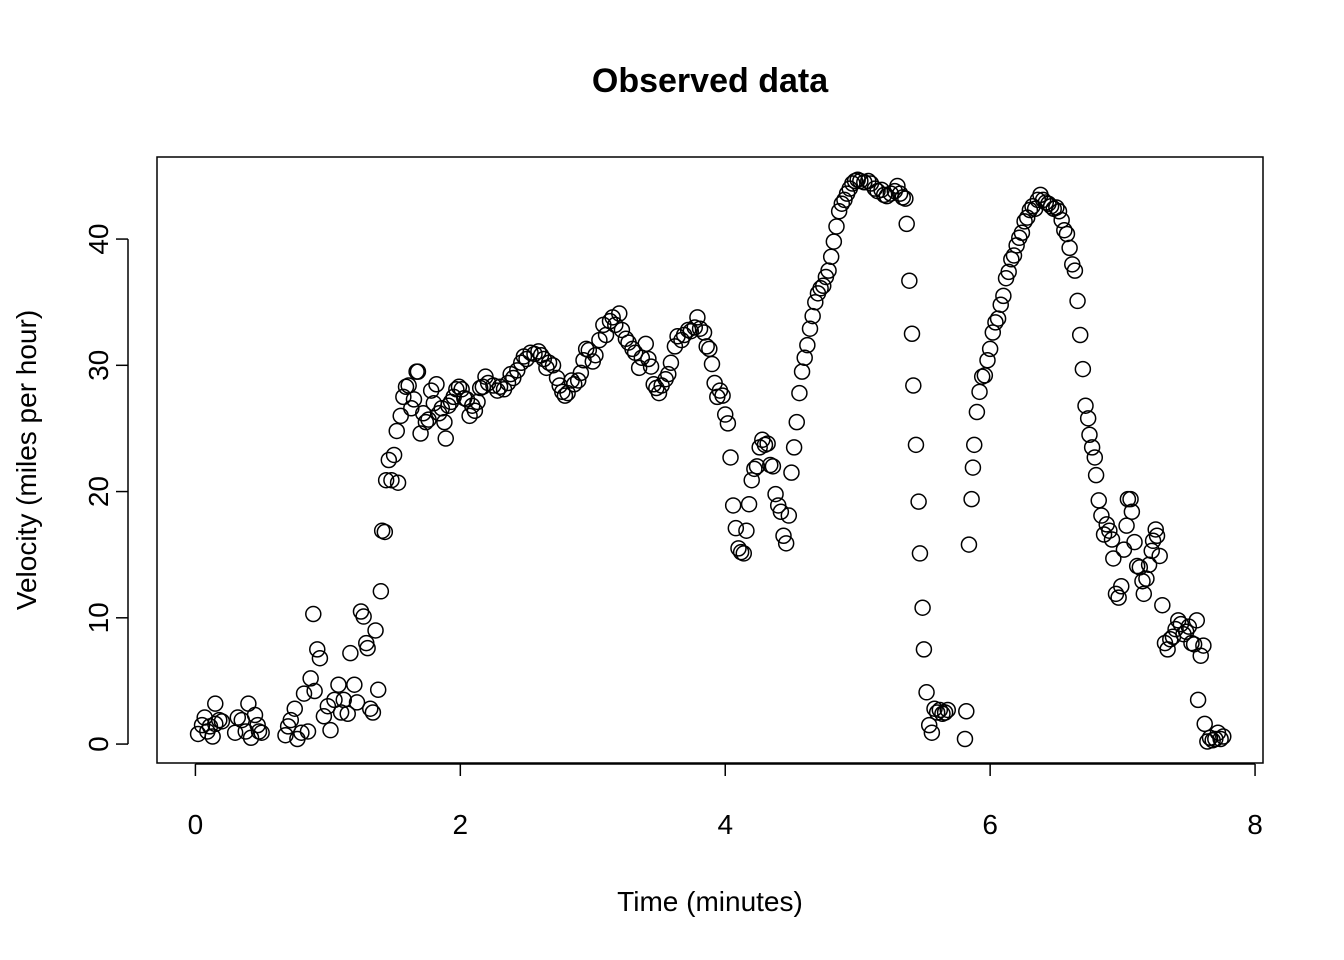 The width and height of the screenshot is (1344, 960). What do you see at coordinates (710, 901) in the screenshot?
I see `x-axis-label: Time (minutes)` at bounding box center [710, 901].